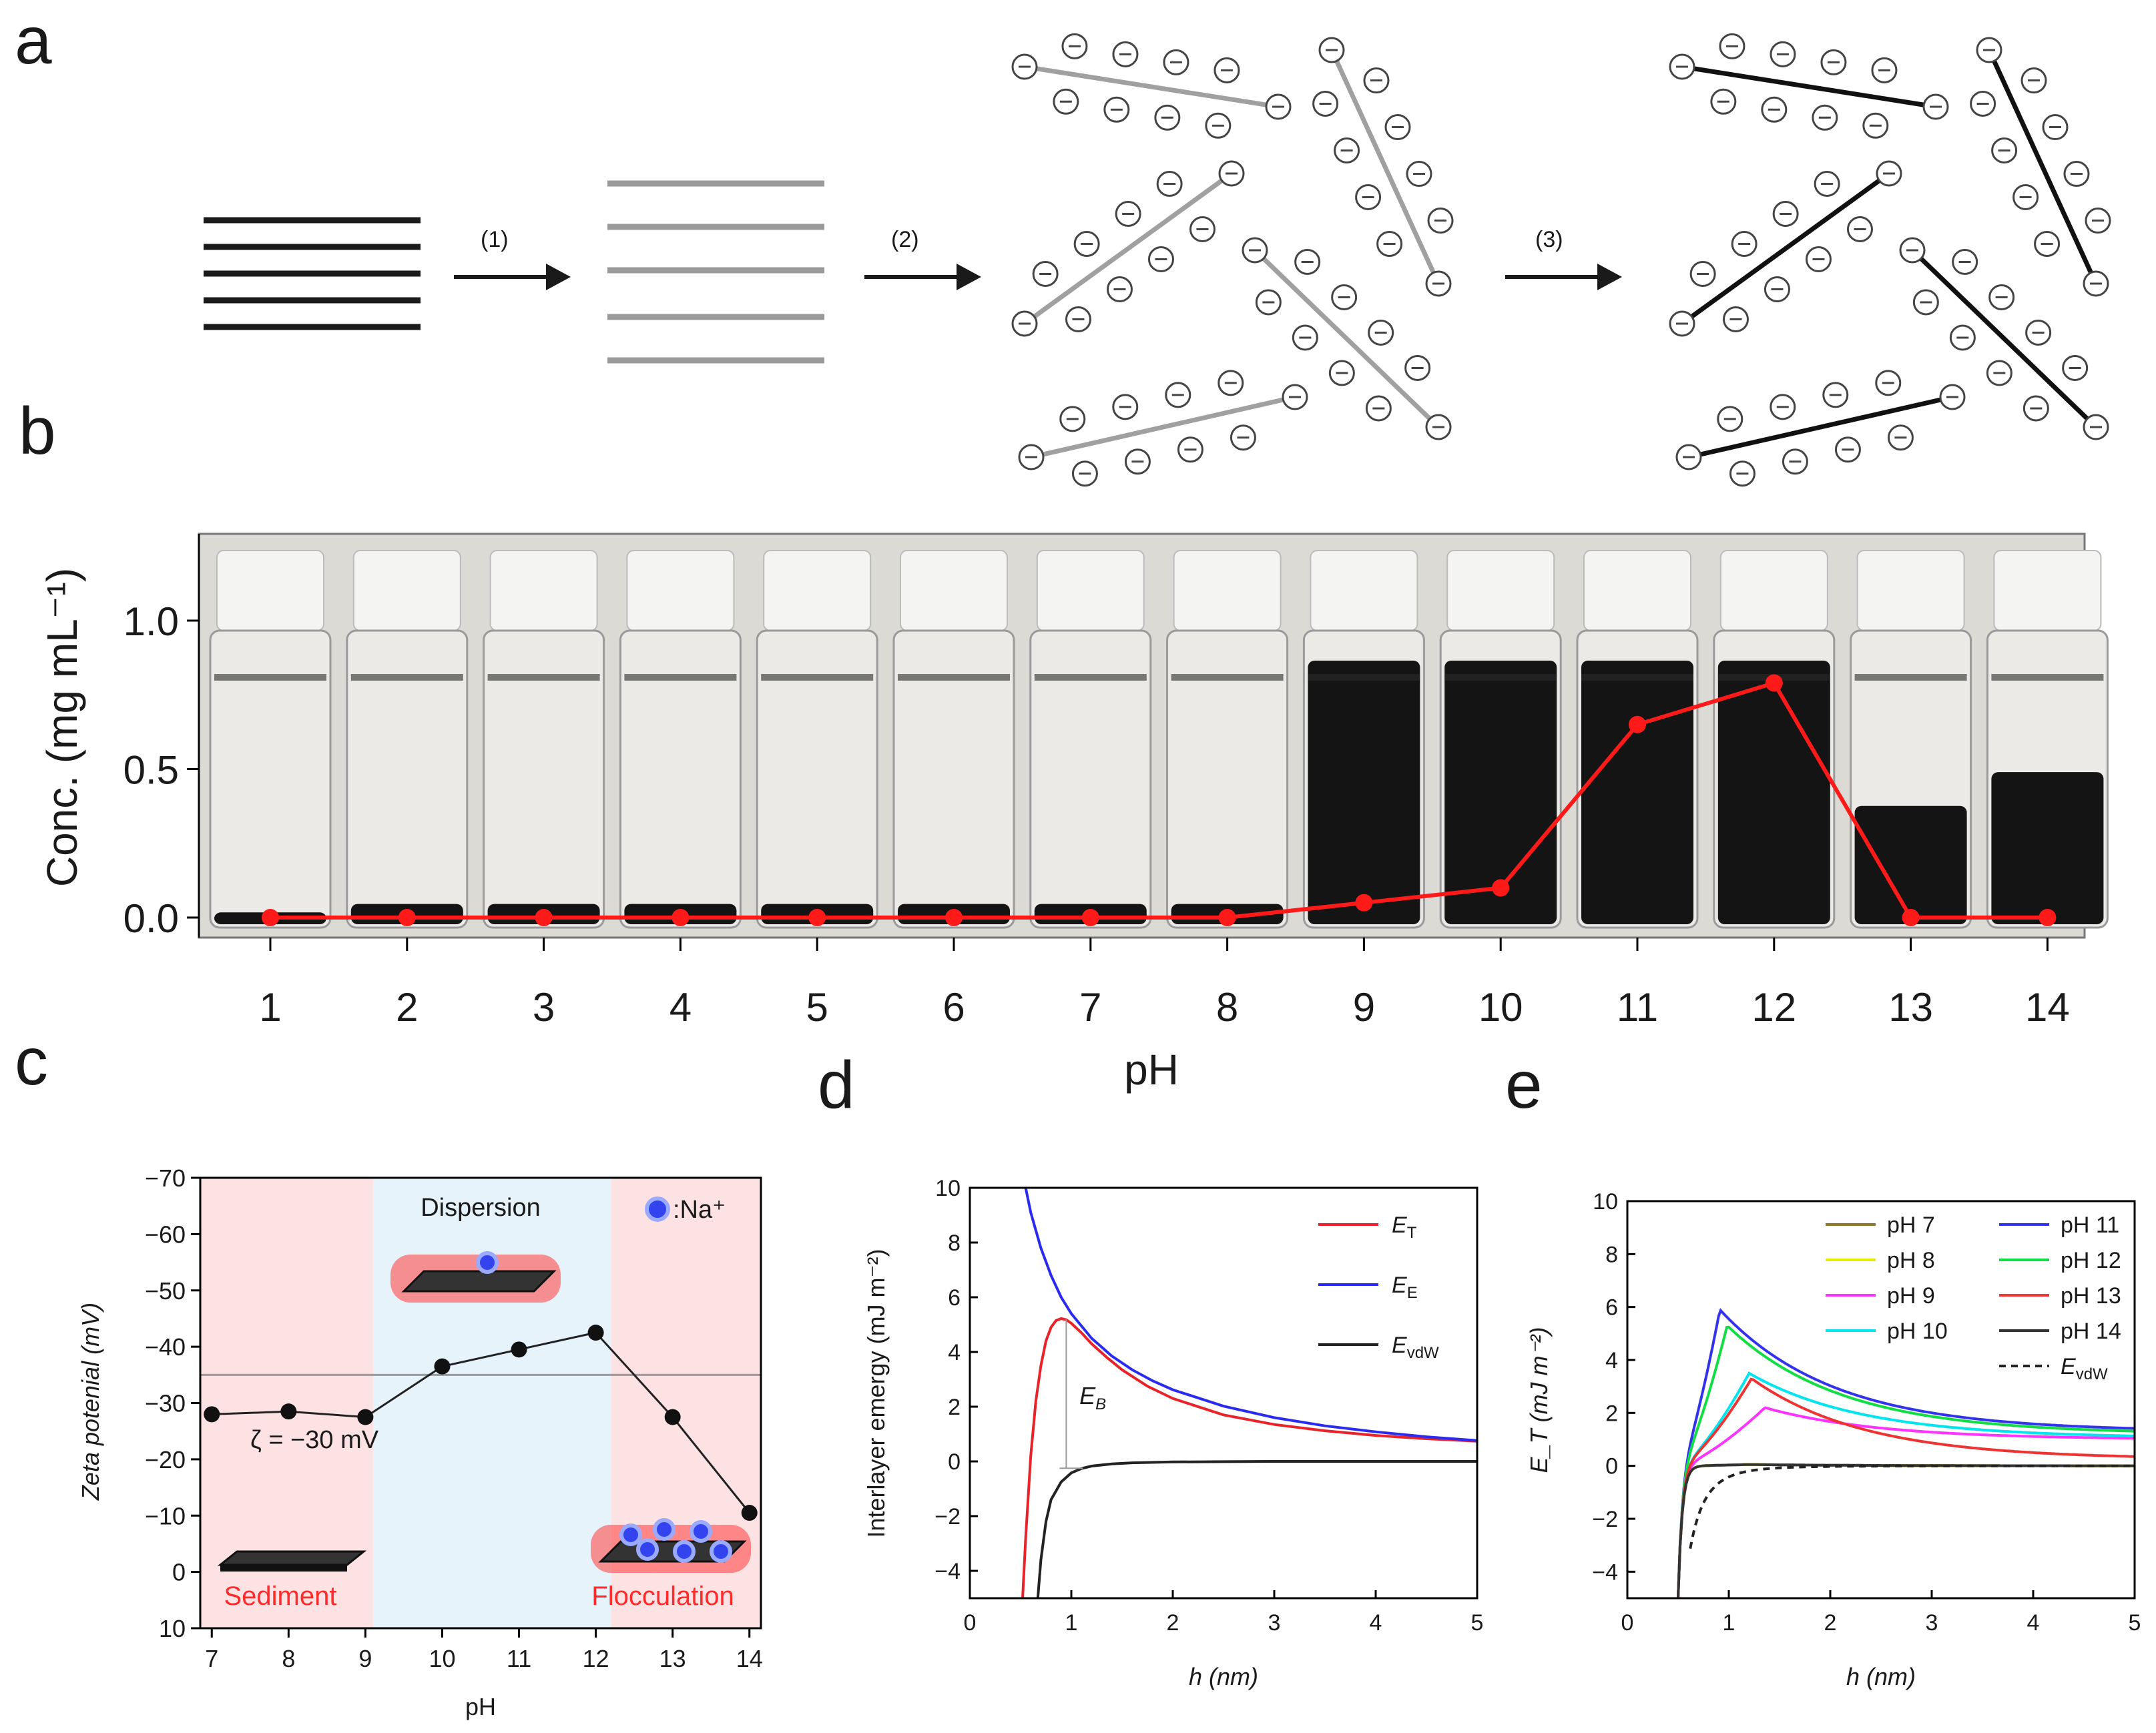 The width and height of the screenshot is (2156, 1733). I want to click on chart-b-xtick-label: 6, so click(954, 1007).